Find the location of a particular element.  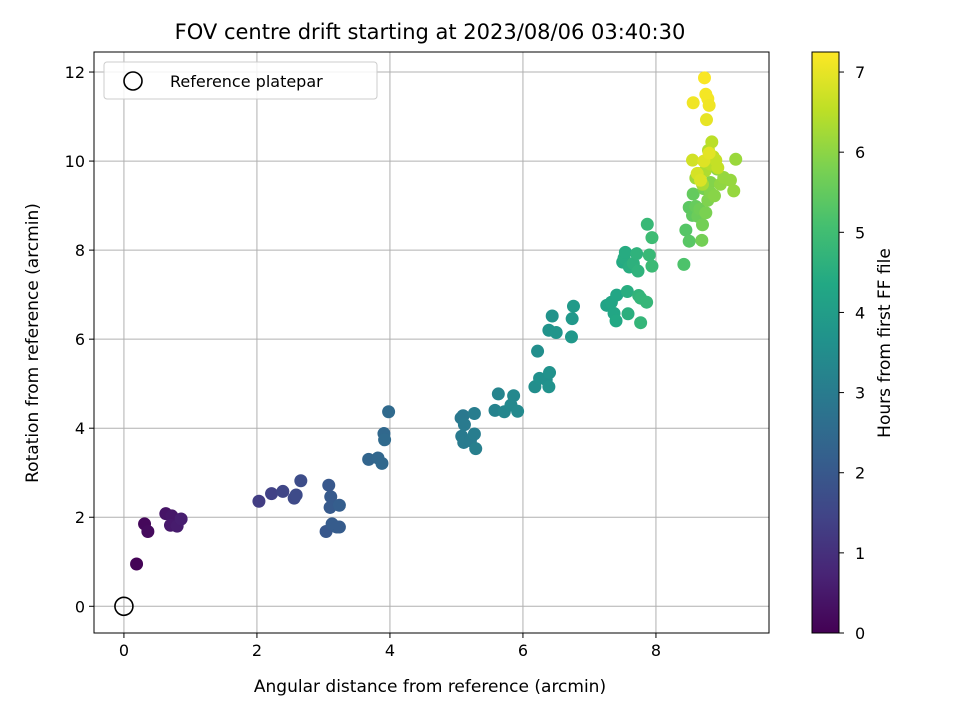

y-ticks: 0 2 4 6 8 10 12 is located at coordinates (79, 339).